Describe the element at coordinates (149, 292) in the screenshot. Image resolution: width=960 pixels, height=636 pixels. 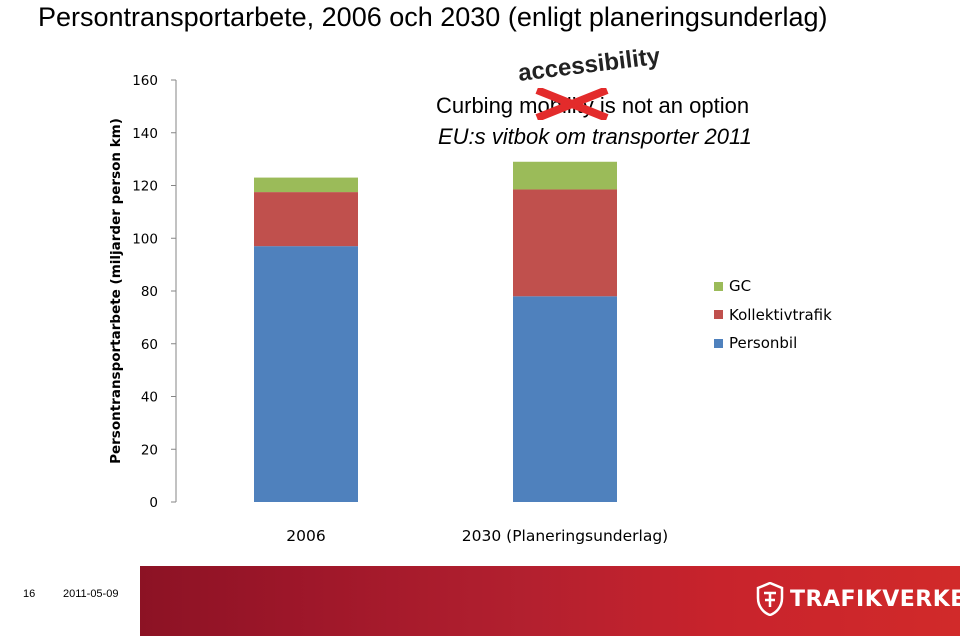
I see `y-tick-label: 80` at that location.